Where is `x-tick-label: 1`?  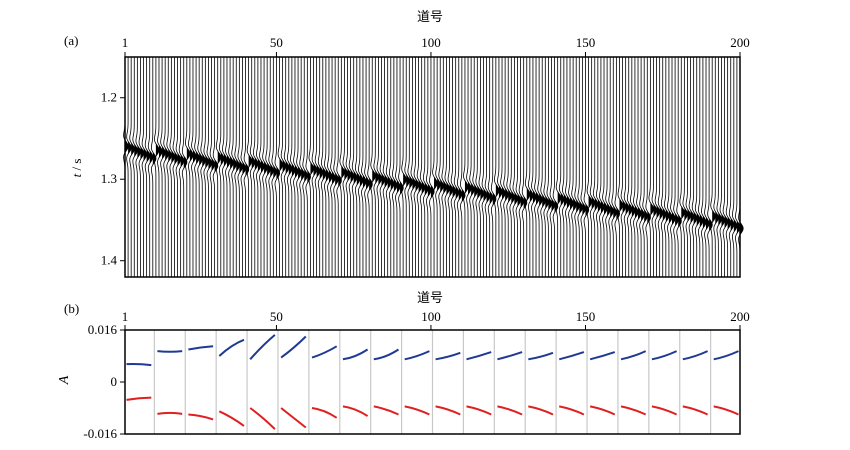
x-tick-label: 1 is located at coordinates (125, 42).